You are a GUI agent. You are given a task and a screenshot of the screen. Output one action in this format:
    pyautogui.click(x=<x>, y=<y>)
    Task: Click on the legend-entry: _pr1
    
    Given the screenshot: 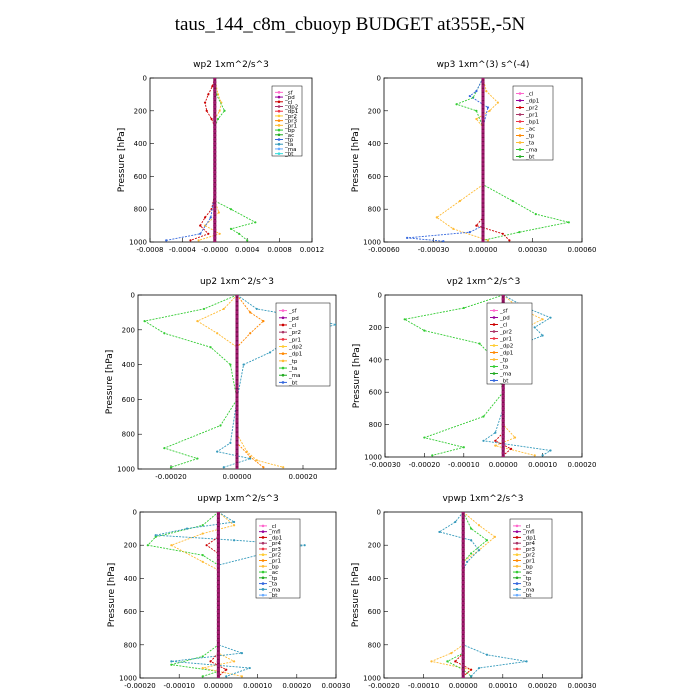 What is the action you would take?
    pyautogui.click(x=274, y=562)
    